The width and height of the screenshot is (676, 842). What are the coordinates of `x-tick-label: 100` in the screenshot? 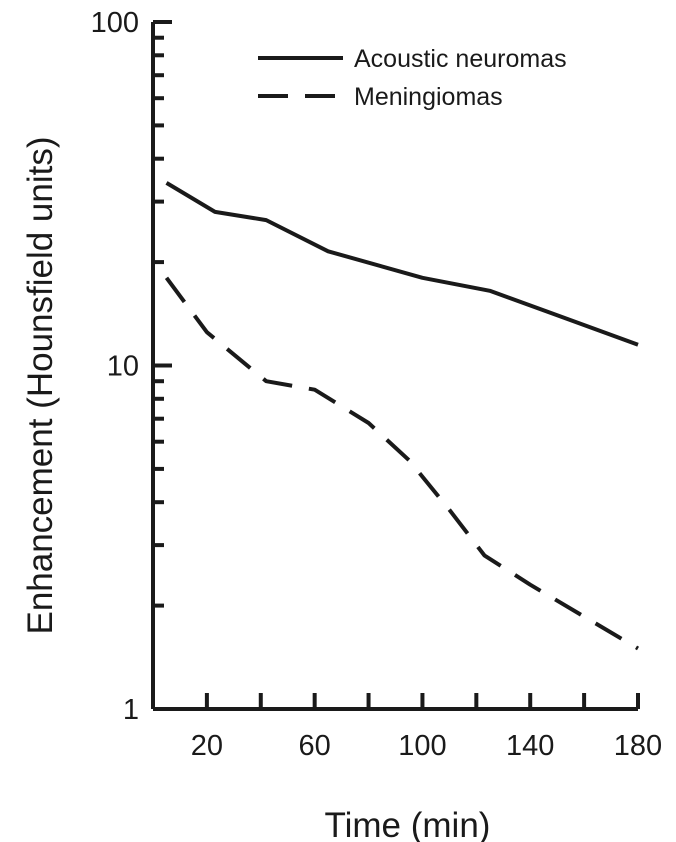 It's located at (422, 746).